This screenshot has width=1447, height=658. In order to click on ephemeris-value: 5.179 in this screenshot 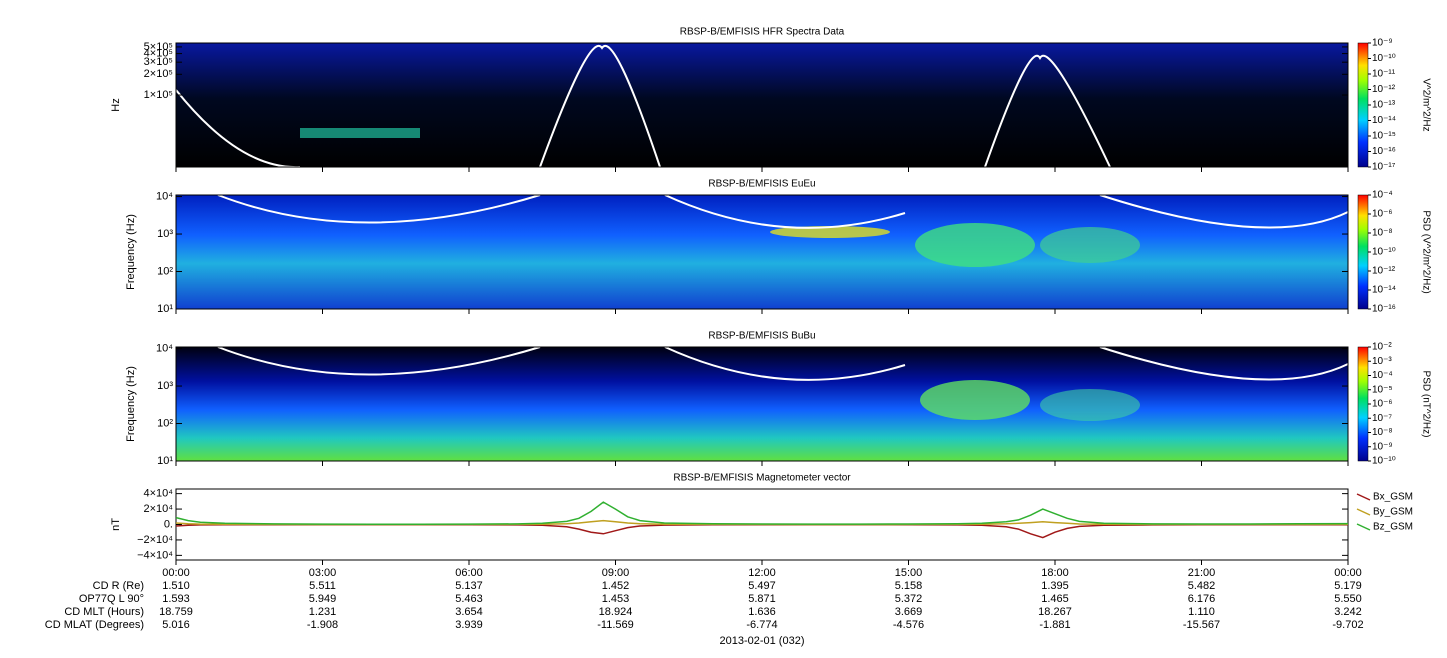, I will do `click(1348, 586)`.